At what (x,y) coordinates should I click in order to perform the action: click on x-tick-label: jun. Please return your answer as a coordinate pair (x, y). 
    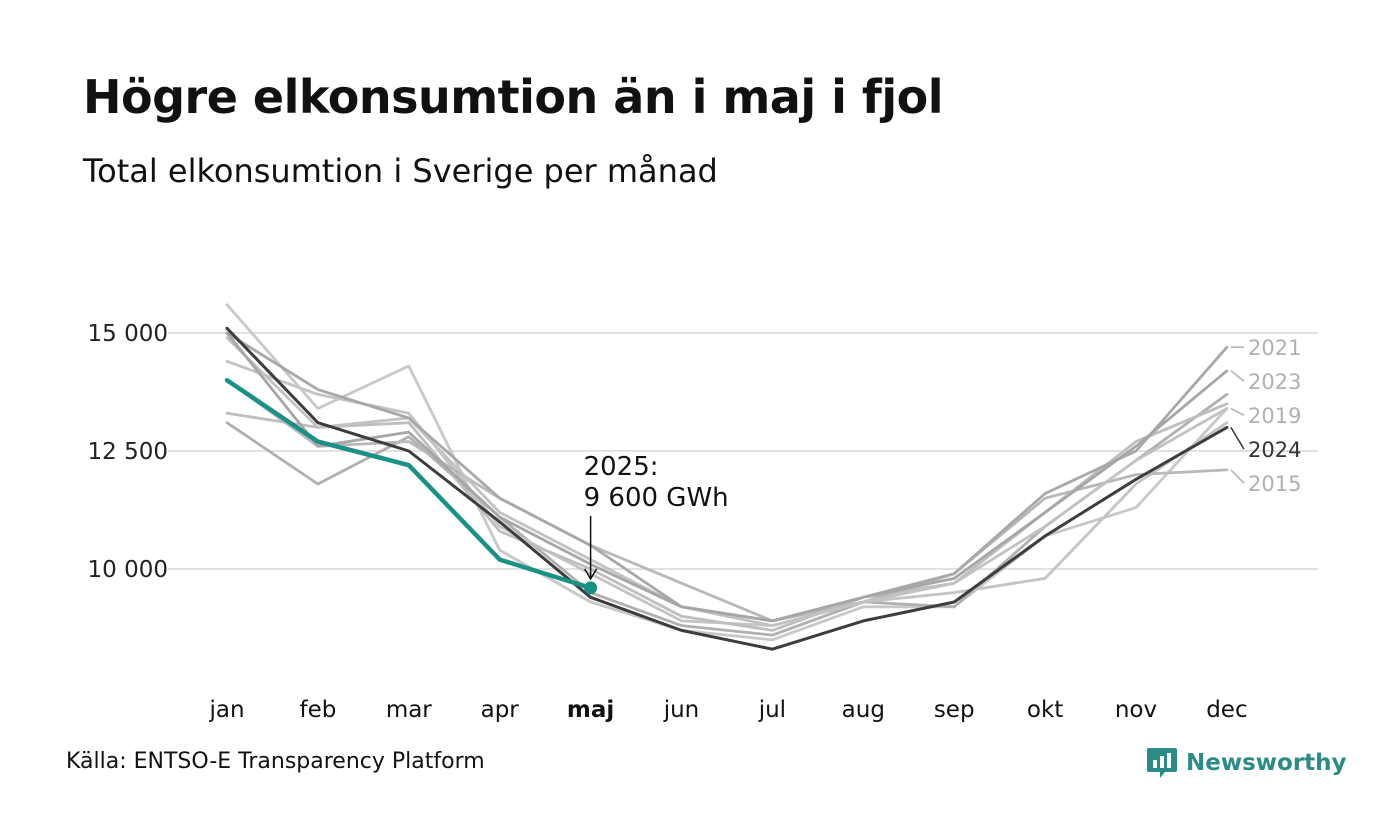
    Looking at the image, I should click on (681, 710).